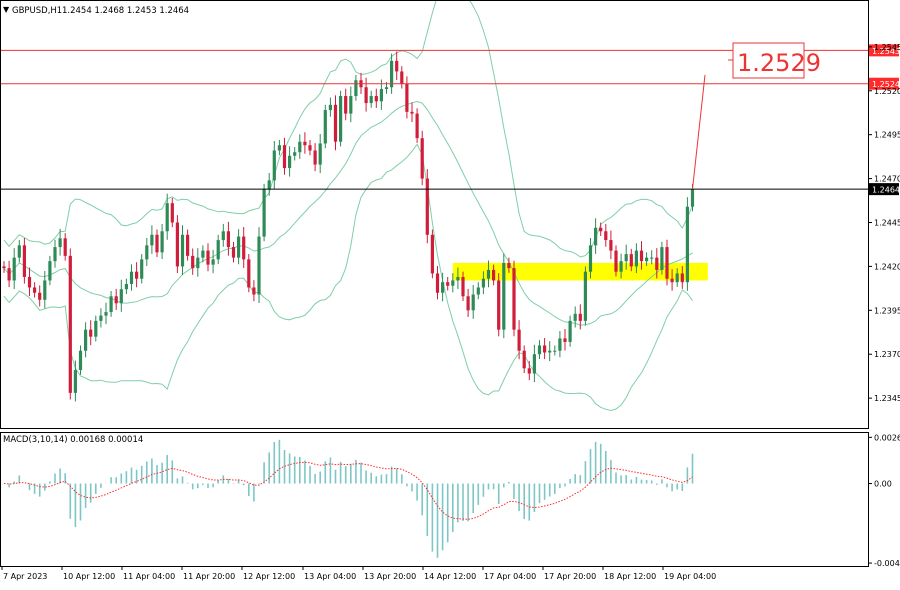  What do you see at coordinates (887, 91) in the screenshot?
I see `y-tick-label: 1.2520` at bounding box center [887, 91].